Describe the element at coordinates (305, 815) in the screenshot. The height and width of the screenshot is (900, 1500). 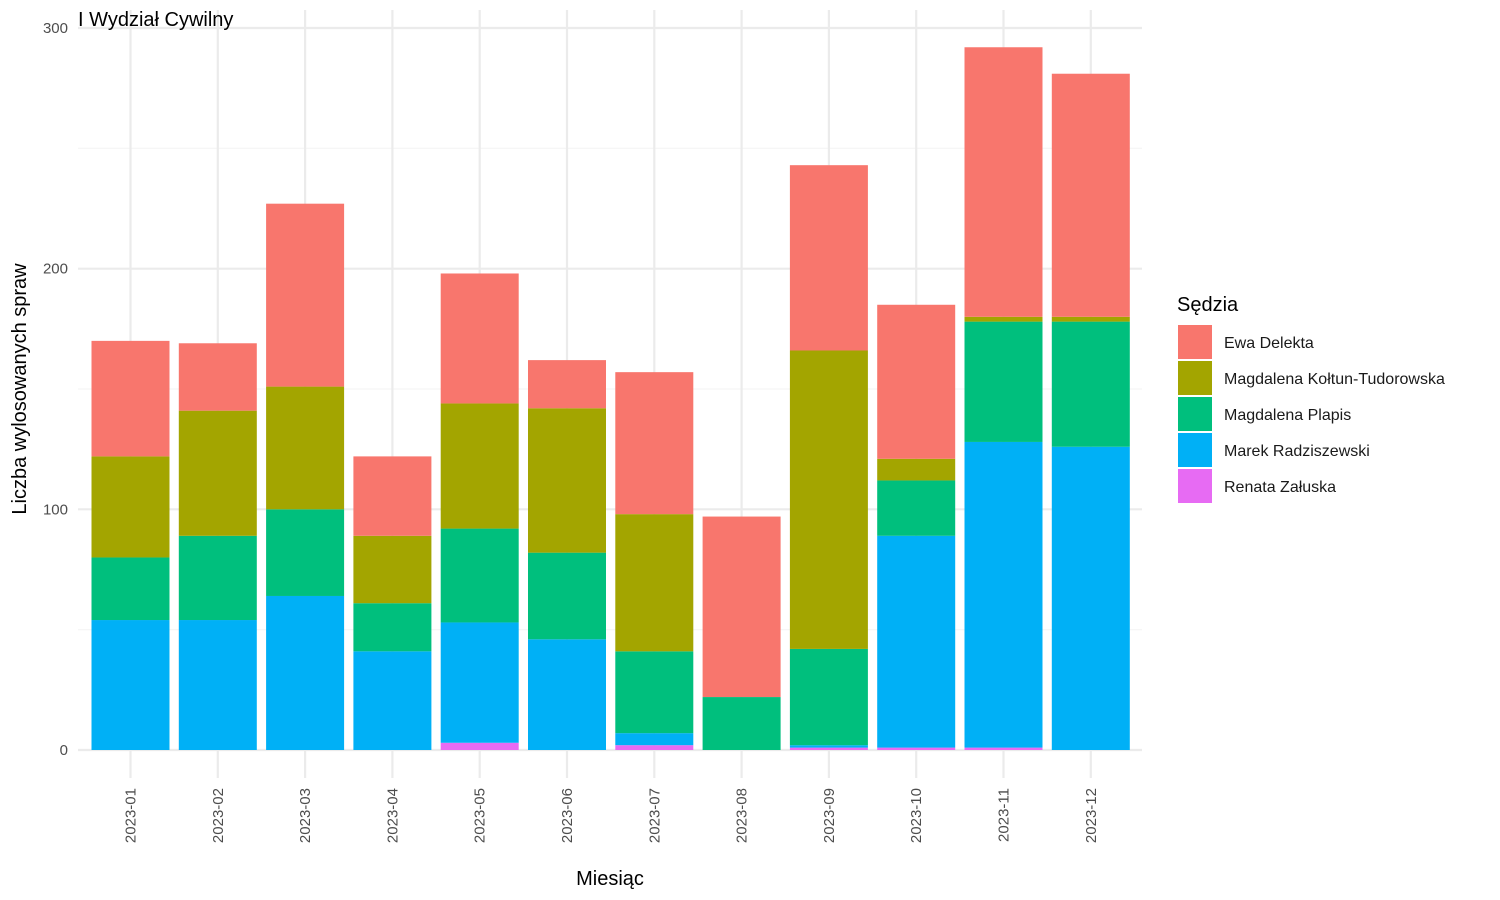
I see `x-tick-label: 2023-03` at that location.